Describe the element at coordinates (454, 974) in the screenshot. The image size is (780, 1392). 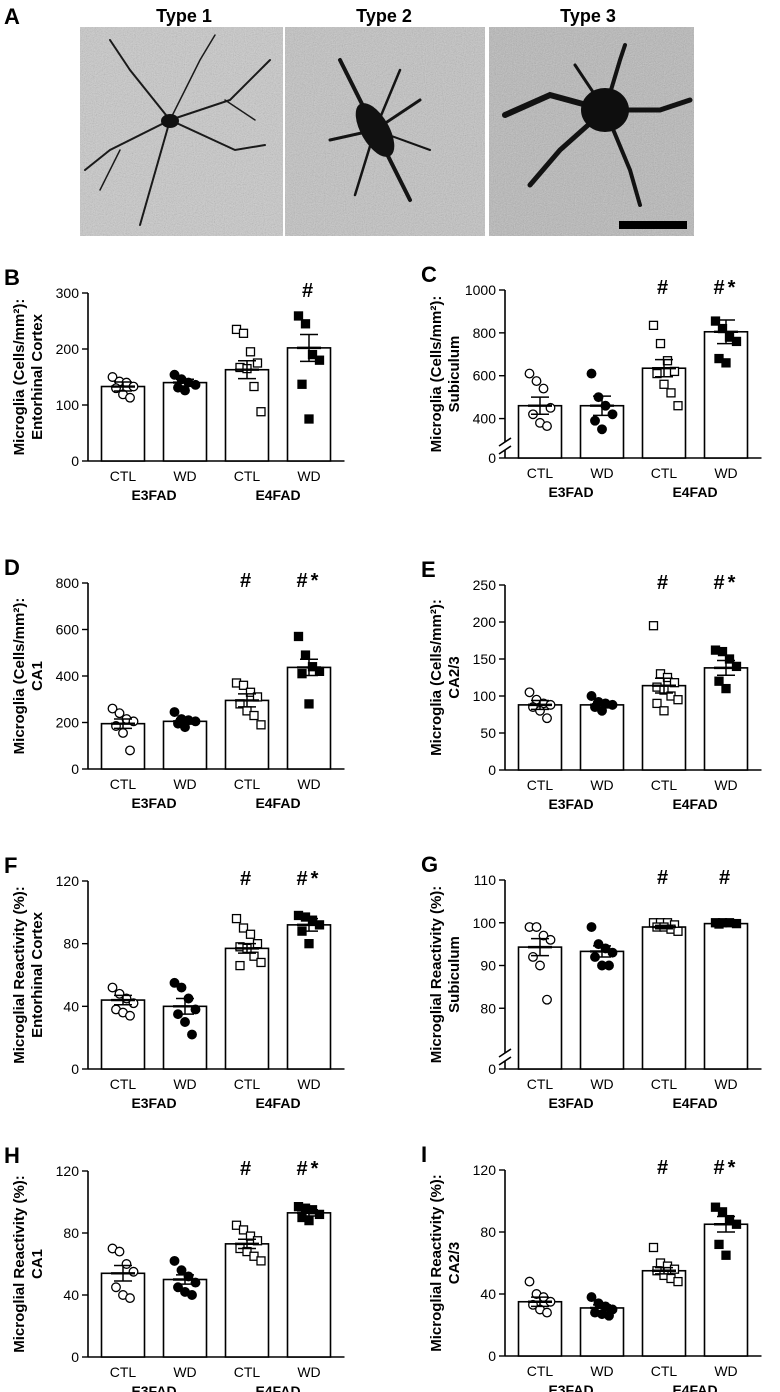
I see `y-axis-label-line: Subiculum` at that location.